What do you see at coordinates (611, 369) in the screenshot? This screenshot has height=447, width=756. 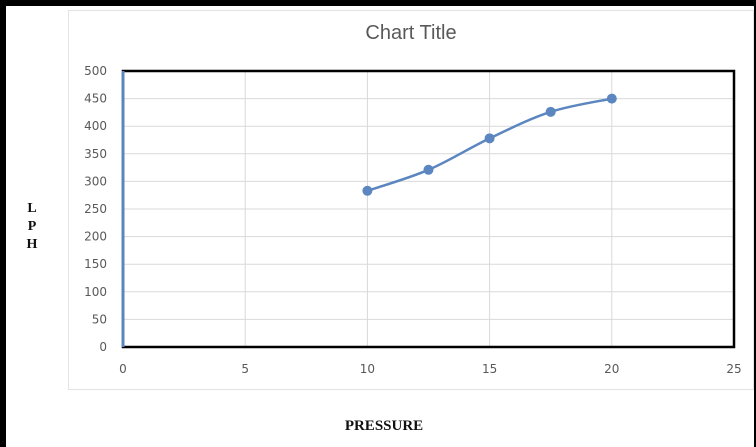 I see `x-tick-label: 20` at bounding box center [611, 369].